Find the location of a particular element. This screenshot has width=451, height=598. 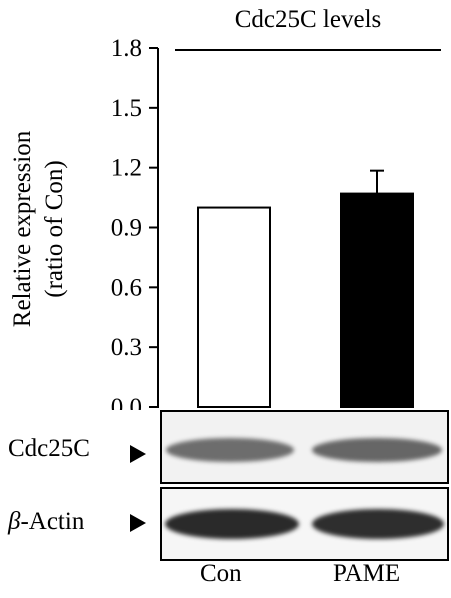

actin-band-pame is located at coordinates (378, 524).